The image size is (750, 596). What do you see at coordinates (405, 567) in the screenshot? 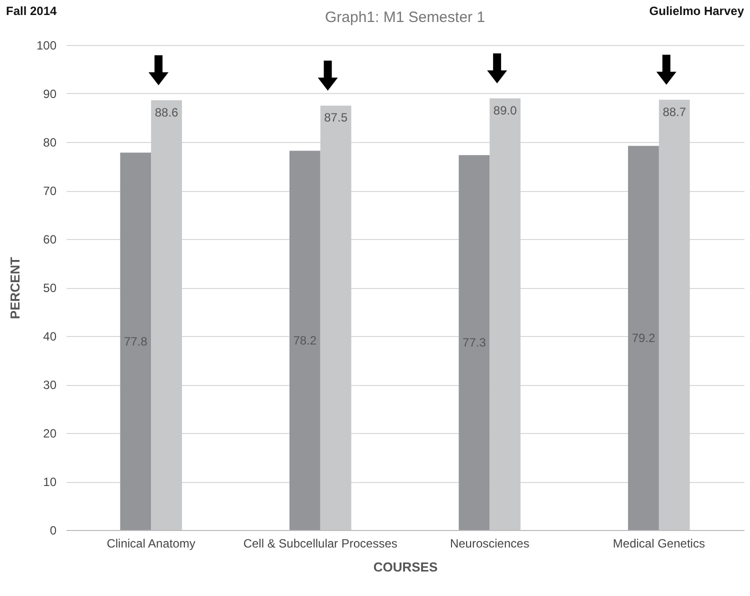
I see `x-axis-title: COURSES` at bounding box center [405, 567].